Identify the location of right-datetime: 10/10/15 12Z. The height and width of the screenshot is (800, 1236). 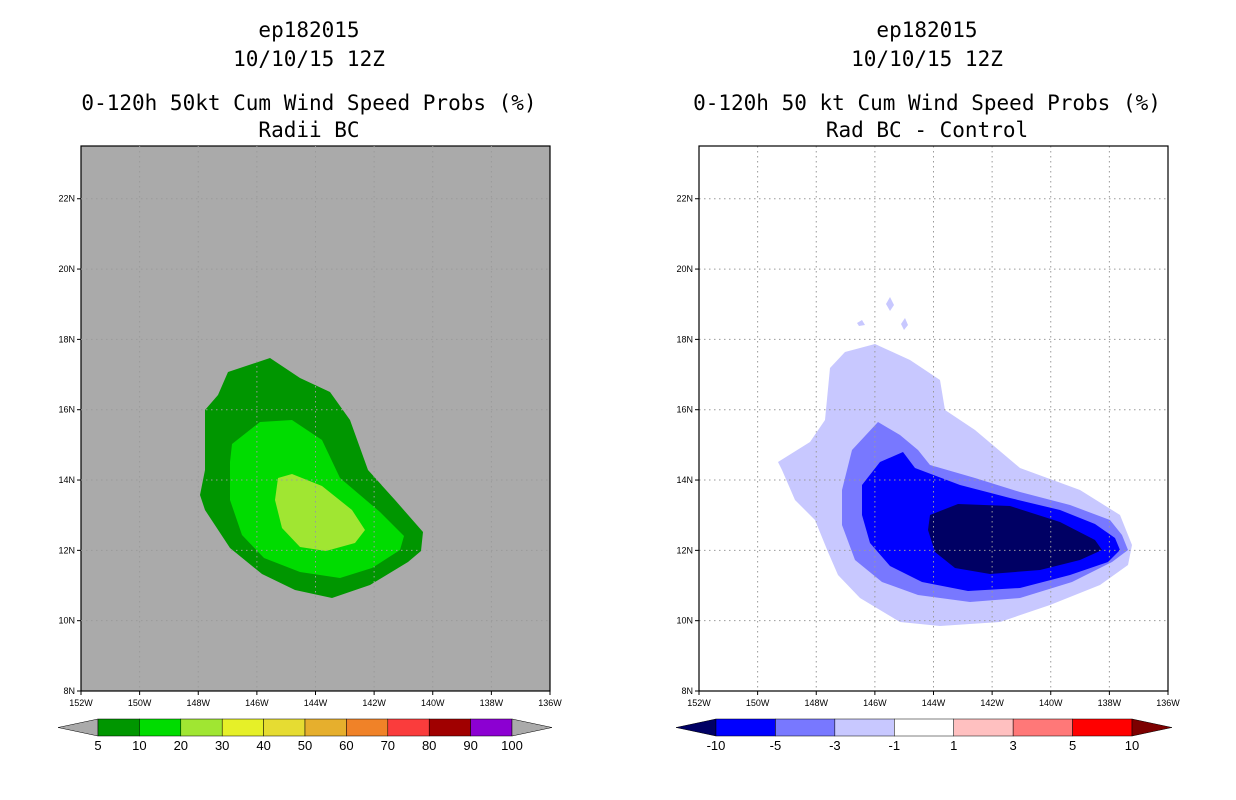
(927, 59).